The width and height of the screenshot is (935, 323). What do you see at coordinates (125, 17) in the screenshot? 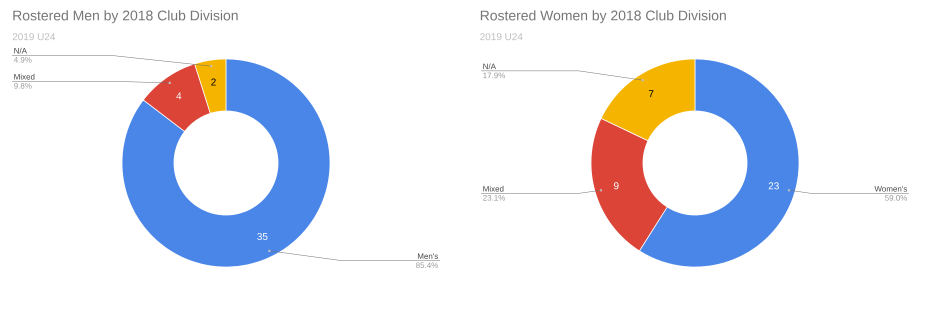
I see `chart-title: Rostered Men by 2018 Club Division` at bounding box center [125, 17].